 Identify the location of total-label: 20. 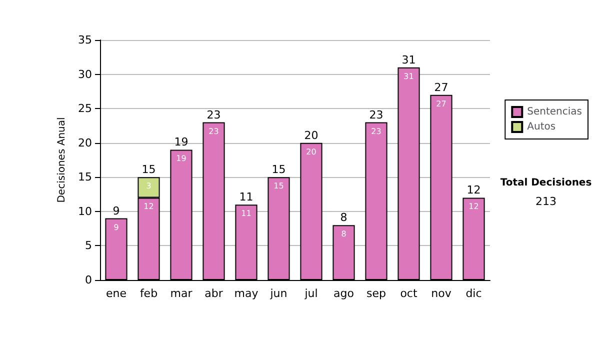
(311, 135).